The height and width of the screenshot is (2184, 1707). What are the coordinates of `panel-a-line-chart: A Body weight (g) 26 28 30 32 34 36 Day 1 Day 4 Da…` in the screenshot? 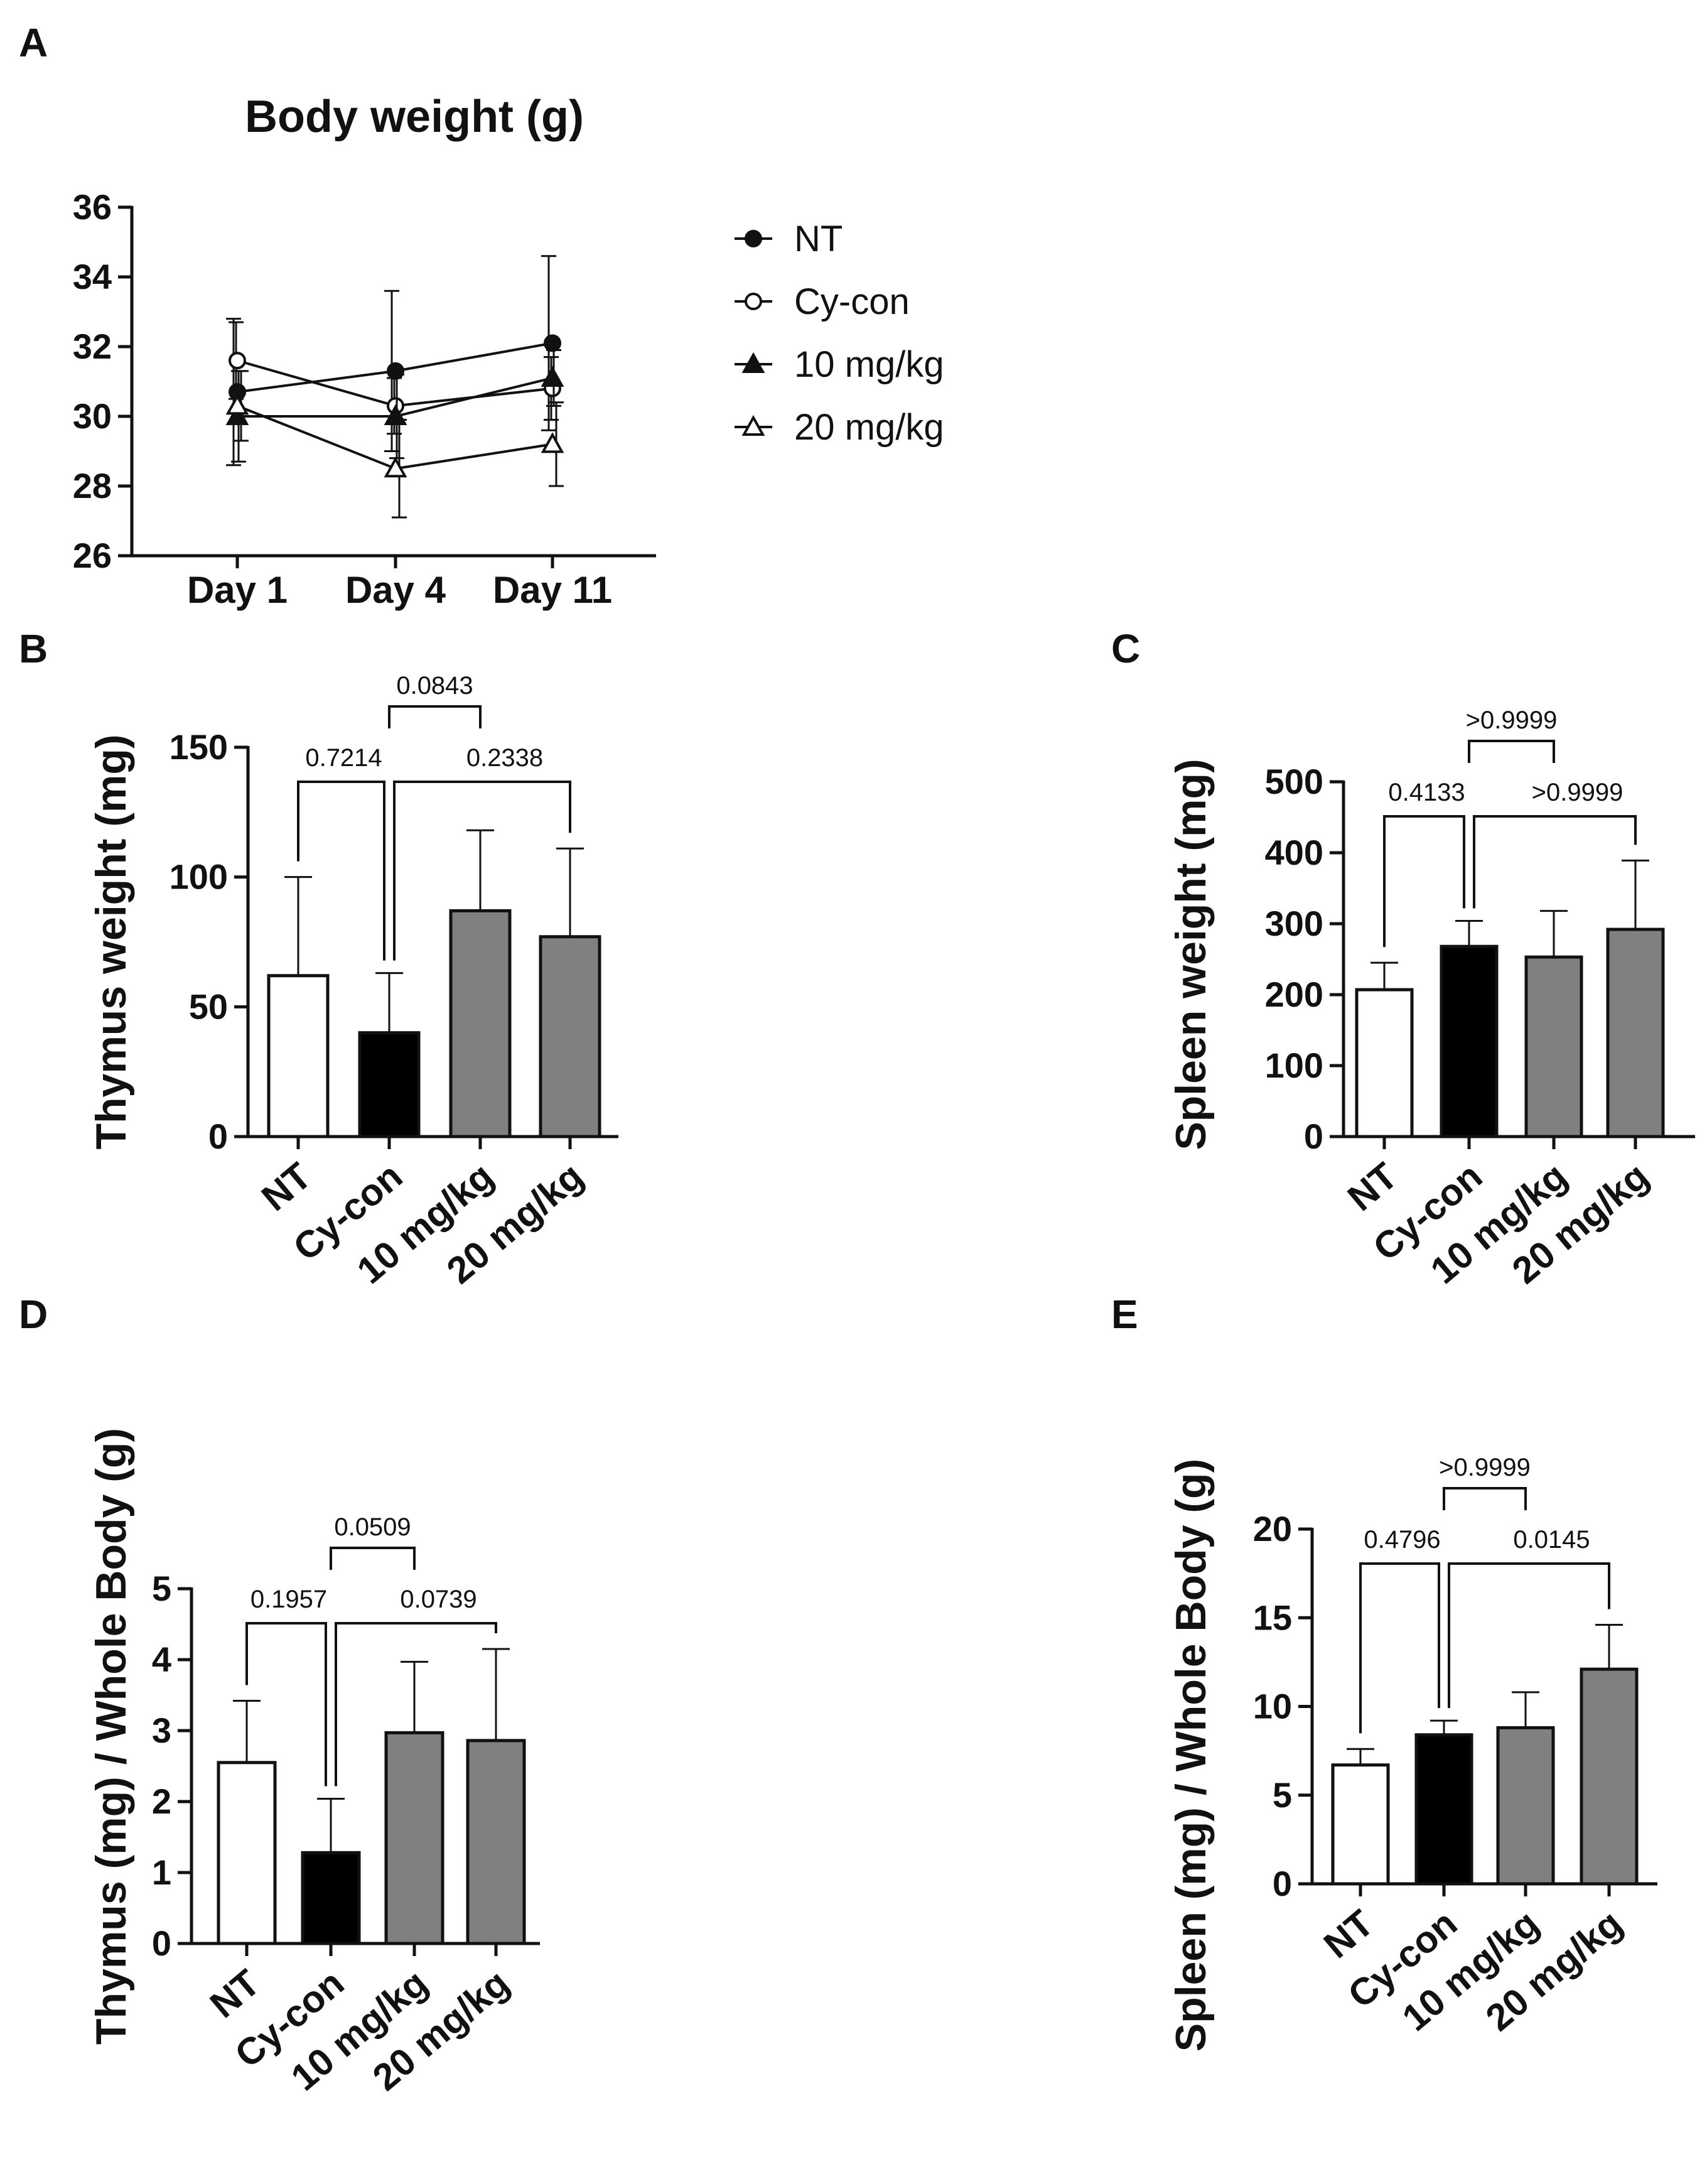 It's located at (481, 315).